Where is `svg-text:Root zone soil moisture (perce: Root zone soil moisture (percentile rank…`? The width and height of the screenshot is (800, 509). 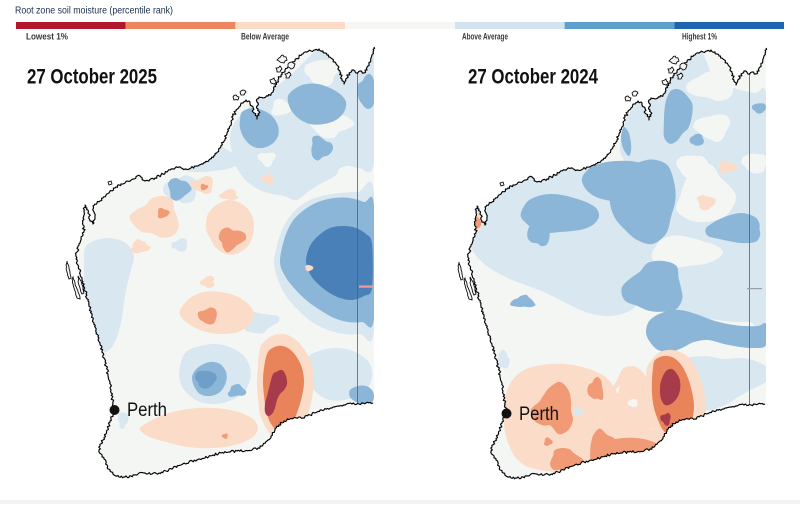 svg-text:Root zone soil moisture (perce: Root zone soil moisture (percentile rank… is located at coordinates (94, 11).